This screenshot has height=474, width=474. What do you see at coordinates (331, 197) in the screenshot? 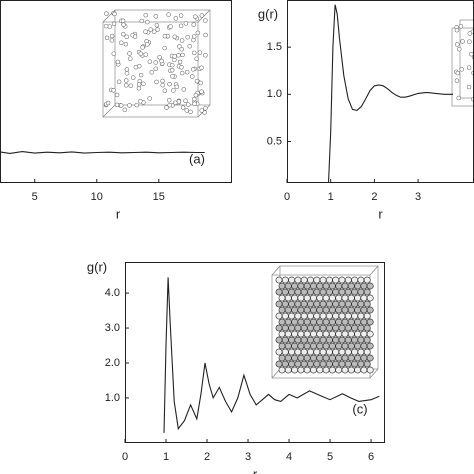
I see `x-tick-label: 1` at bounding box center [331, 197].